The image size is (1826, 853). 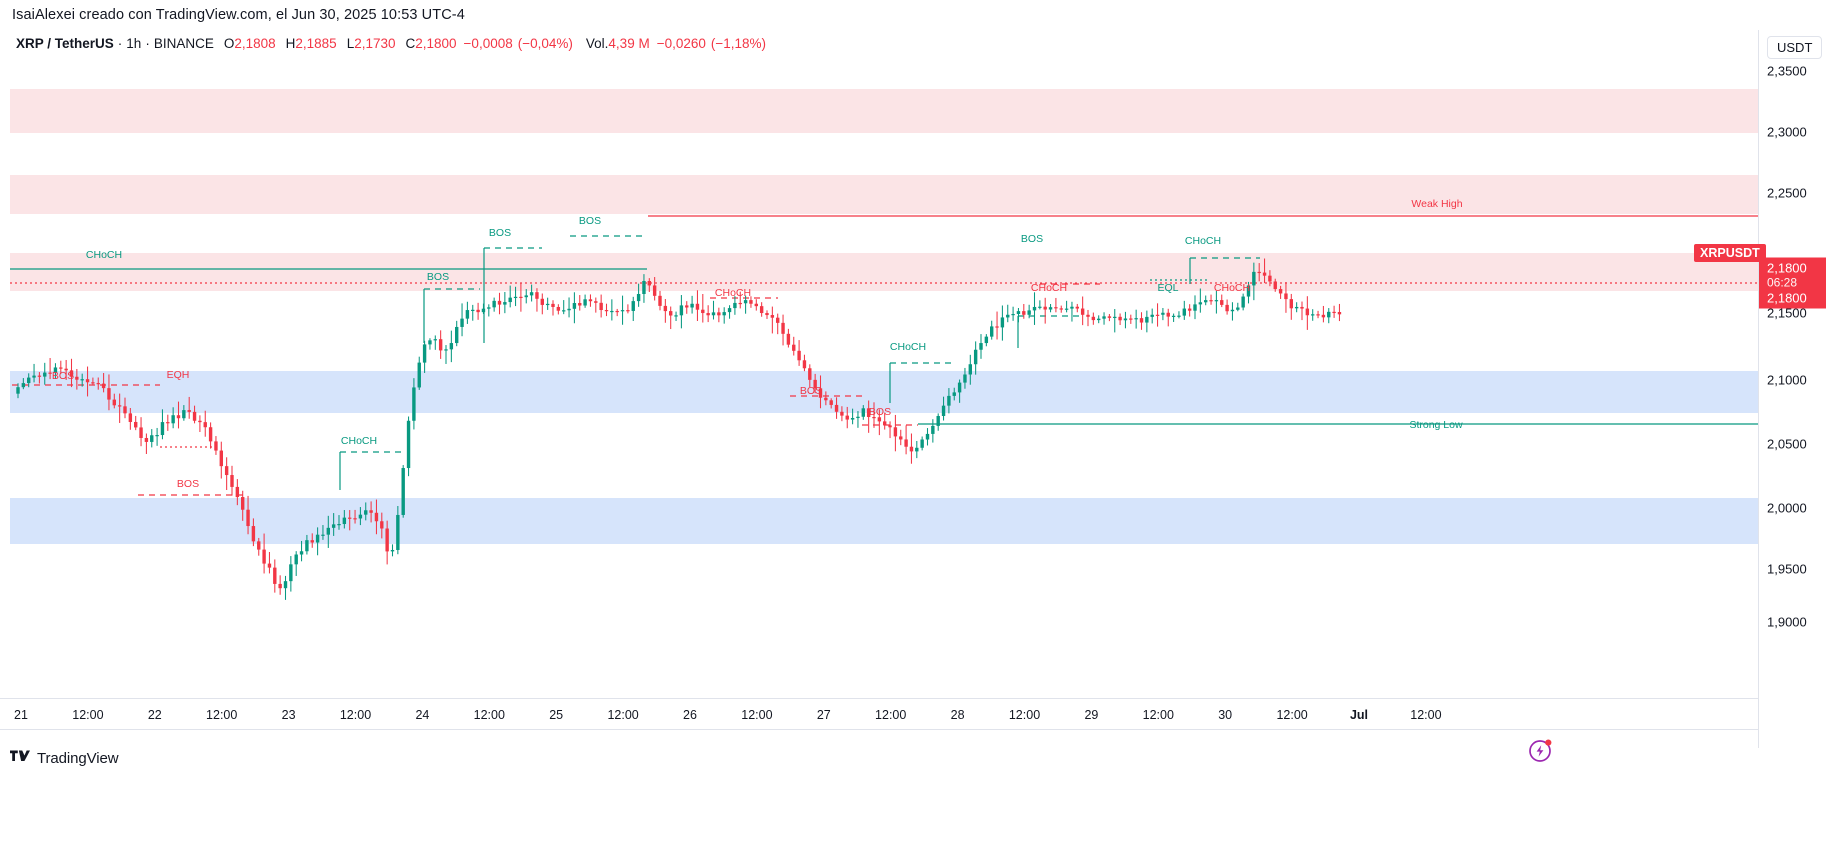 I want to click on legend-exchange: BINANCE, so click(x=183, y=43).